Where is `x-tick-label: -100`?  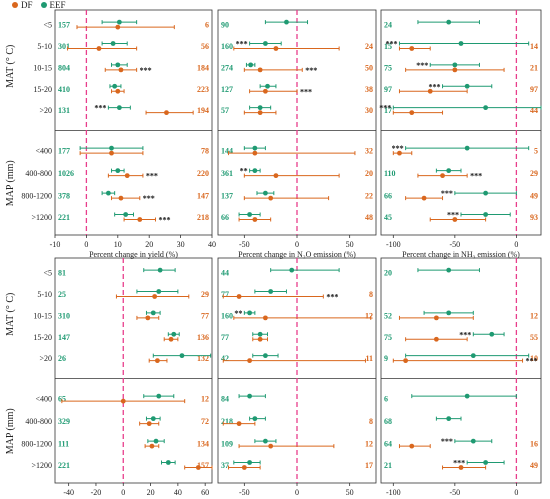
x-tick-label: -100 is located at coordinates (393, 244).